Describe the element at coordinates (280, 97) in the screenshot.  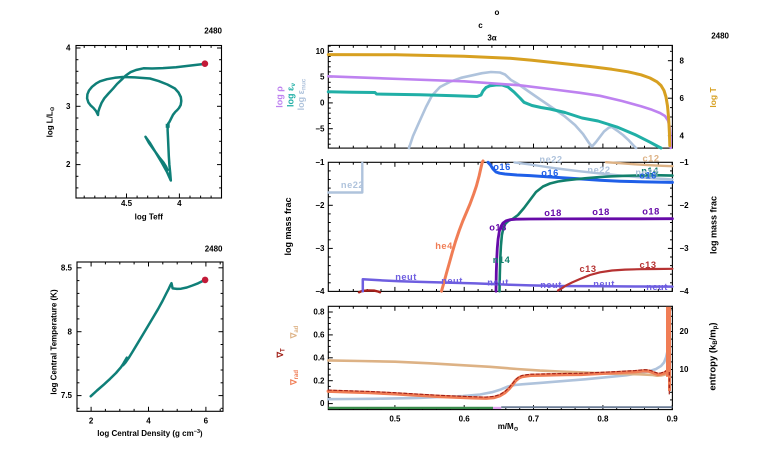
I see `svg-text: log ρ` at that location.